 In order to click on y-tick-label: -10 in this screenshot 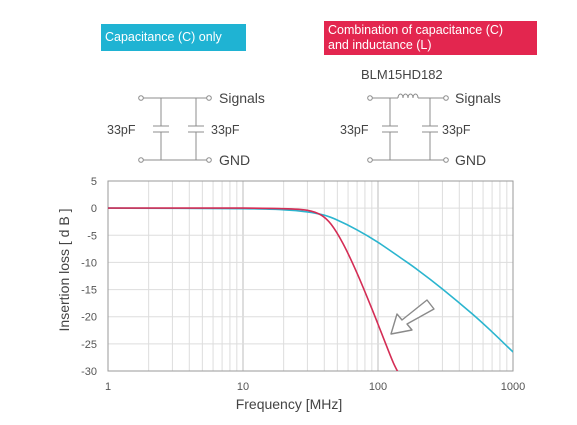, I will do `click(89, 263)`.